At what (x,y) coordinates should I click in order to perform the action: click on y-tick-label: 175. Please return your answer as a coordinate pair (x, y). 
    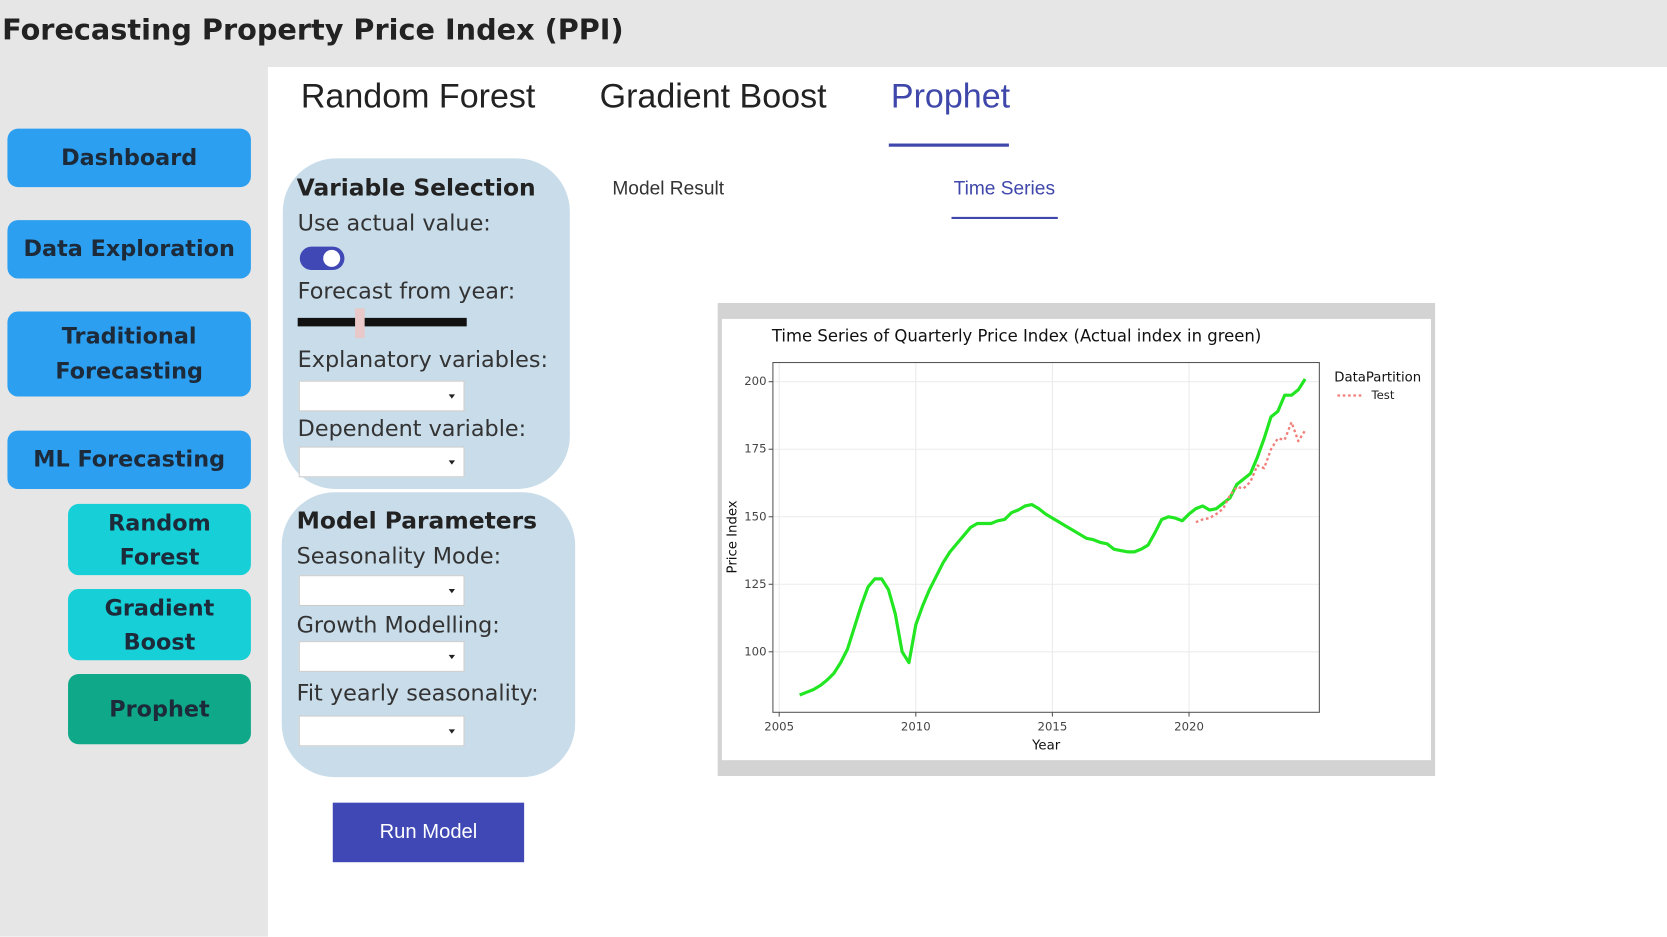
    Looking at the image, I should click on (755, 449).